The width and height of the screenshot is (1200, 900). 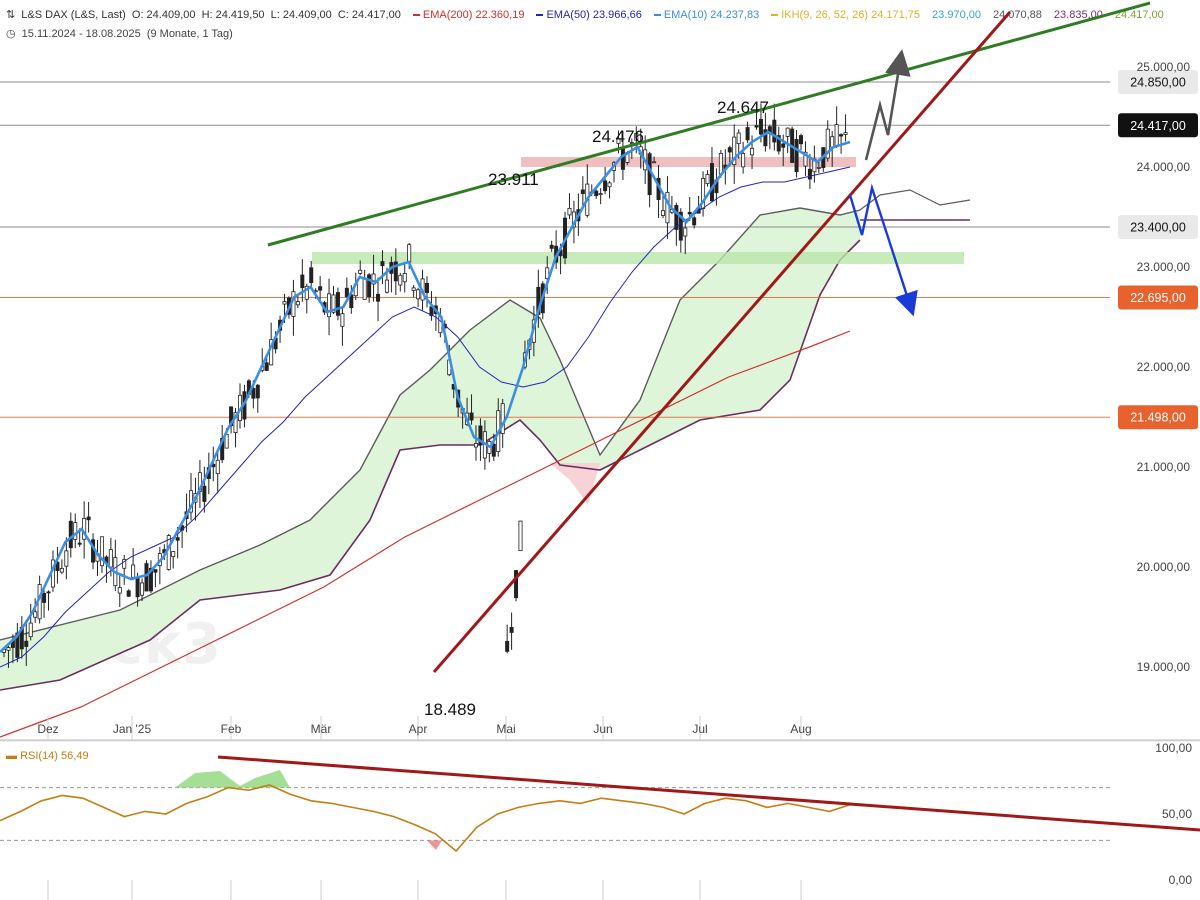 I want to click on indicator-text: 23.970,00, so click(x=956, y=15).